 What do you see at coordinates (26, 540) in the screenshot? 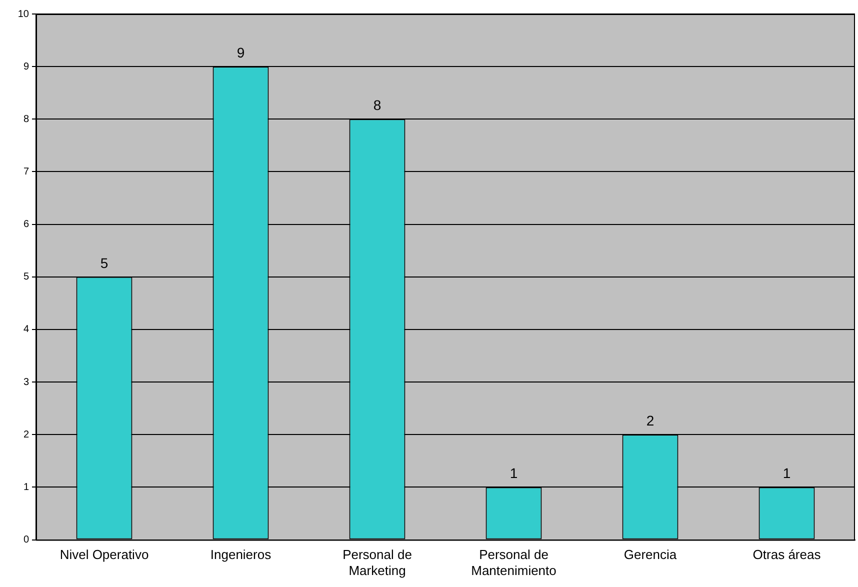
I see `y-tick-label: 0` at bounding box center [26, 540].